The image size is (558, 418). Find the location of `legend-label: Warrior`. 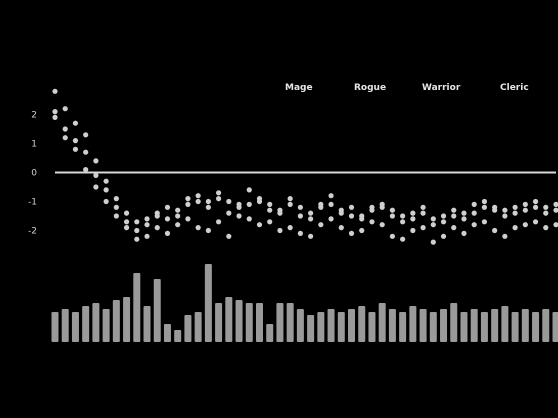

legend-label: Warrior is located at coordinates (441, 88).